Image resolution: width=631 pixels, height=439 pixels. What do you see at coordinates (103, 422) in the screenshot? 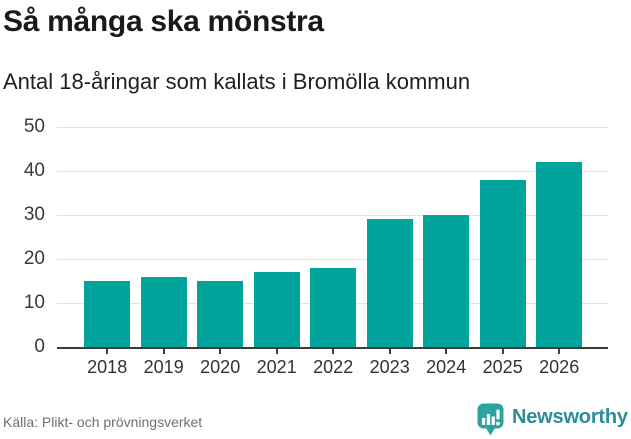
I see `source-text: Källa: Plikt- och prövningsverket` at bounding box center [103, 422].